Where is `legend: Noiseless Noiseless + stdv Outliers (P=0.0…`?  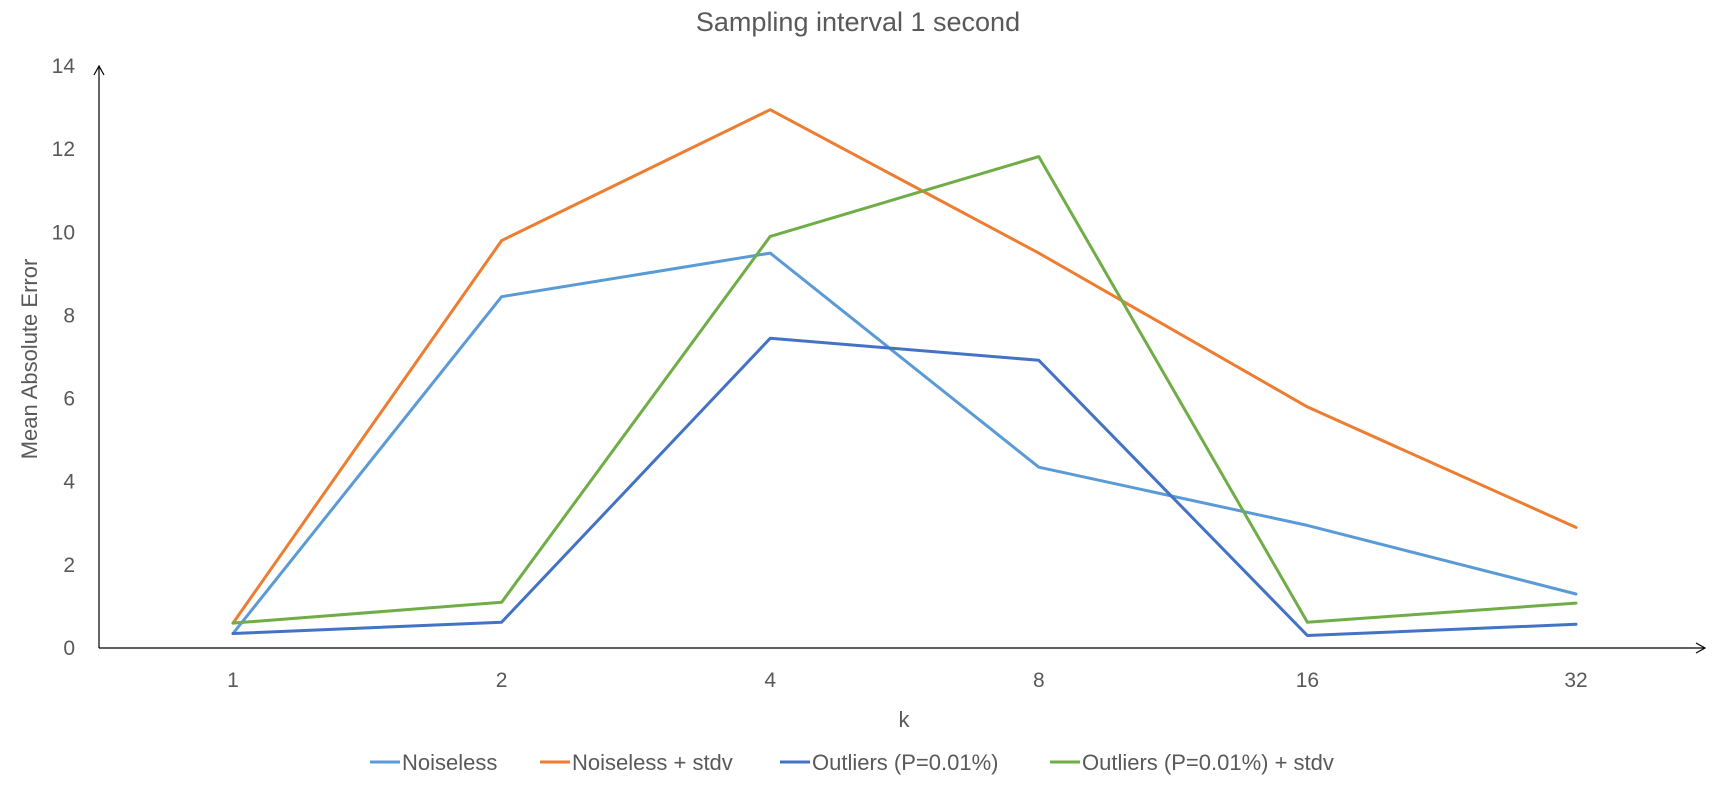 legend: Noiseless Noiseless + stdv Outliers (P=0.0… is located at coordinates (852, 762).